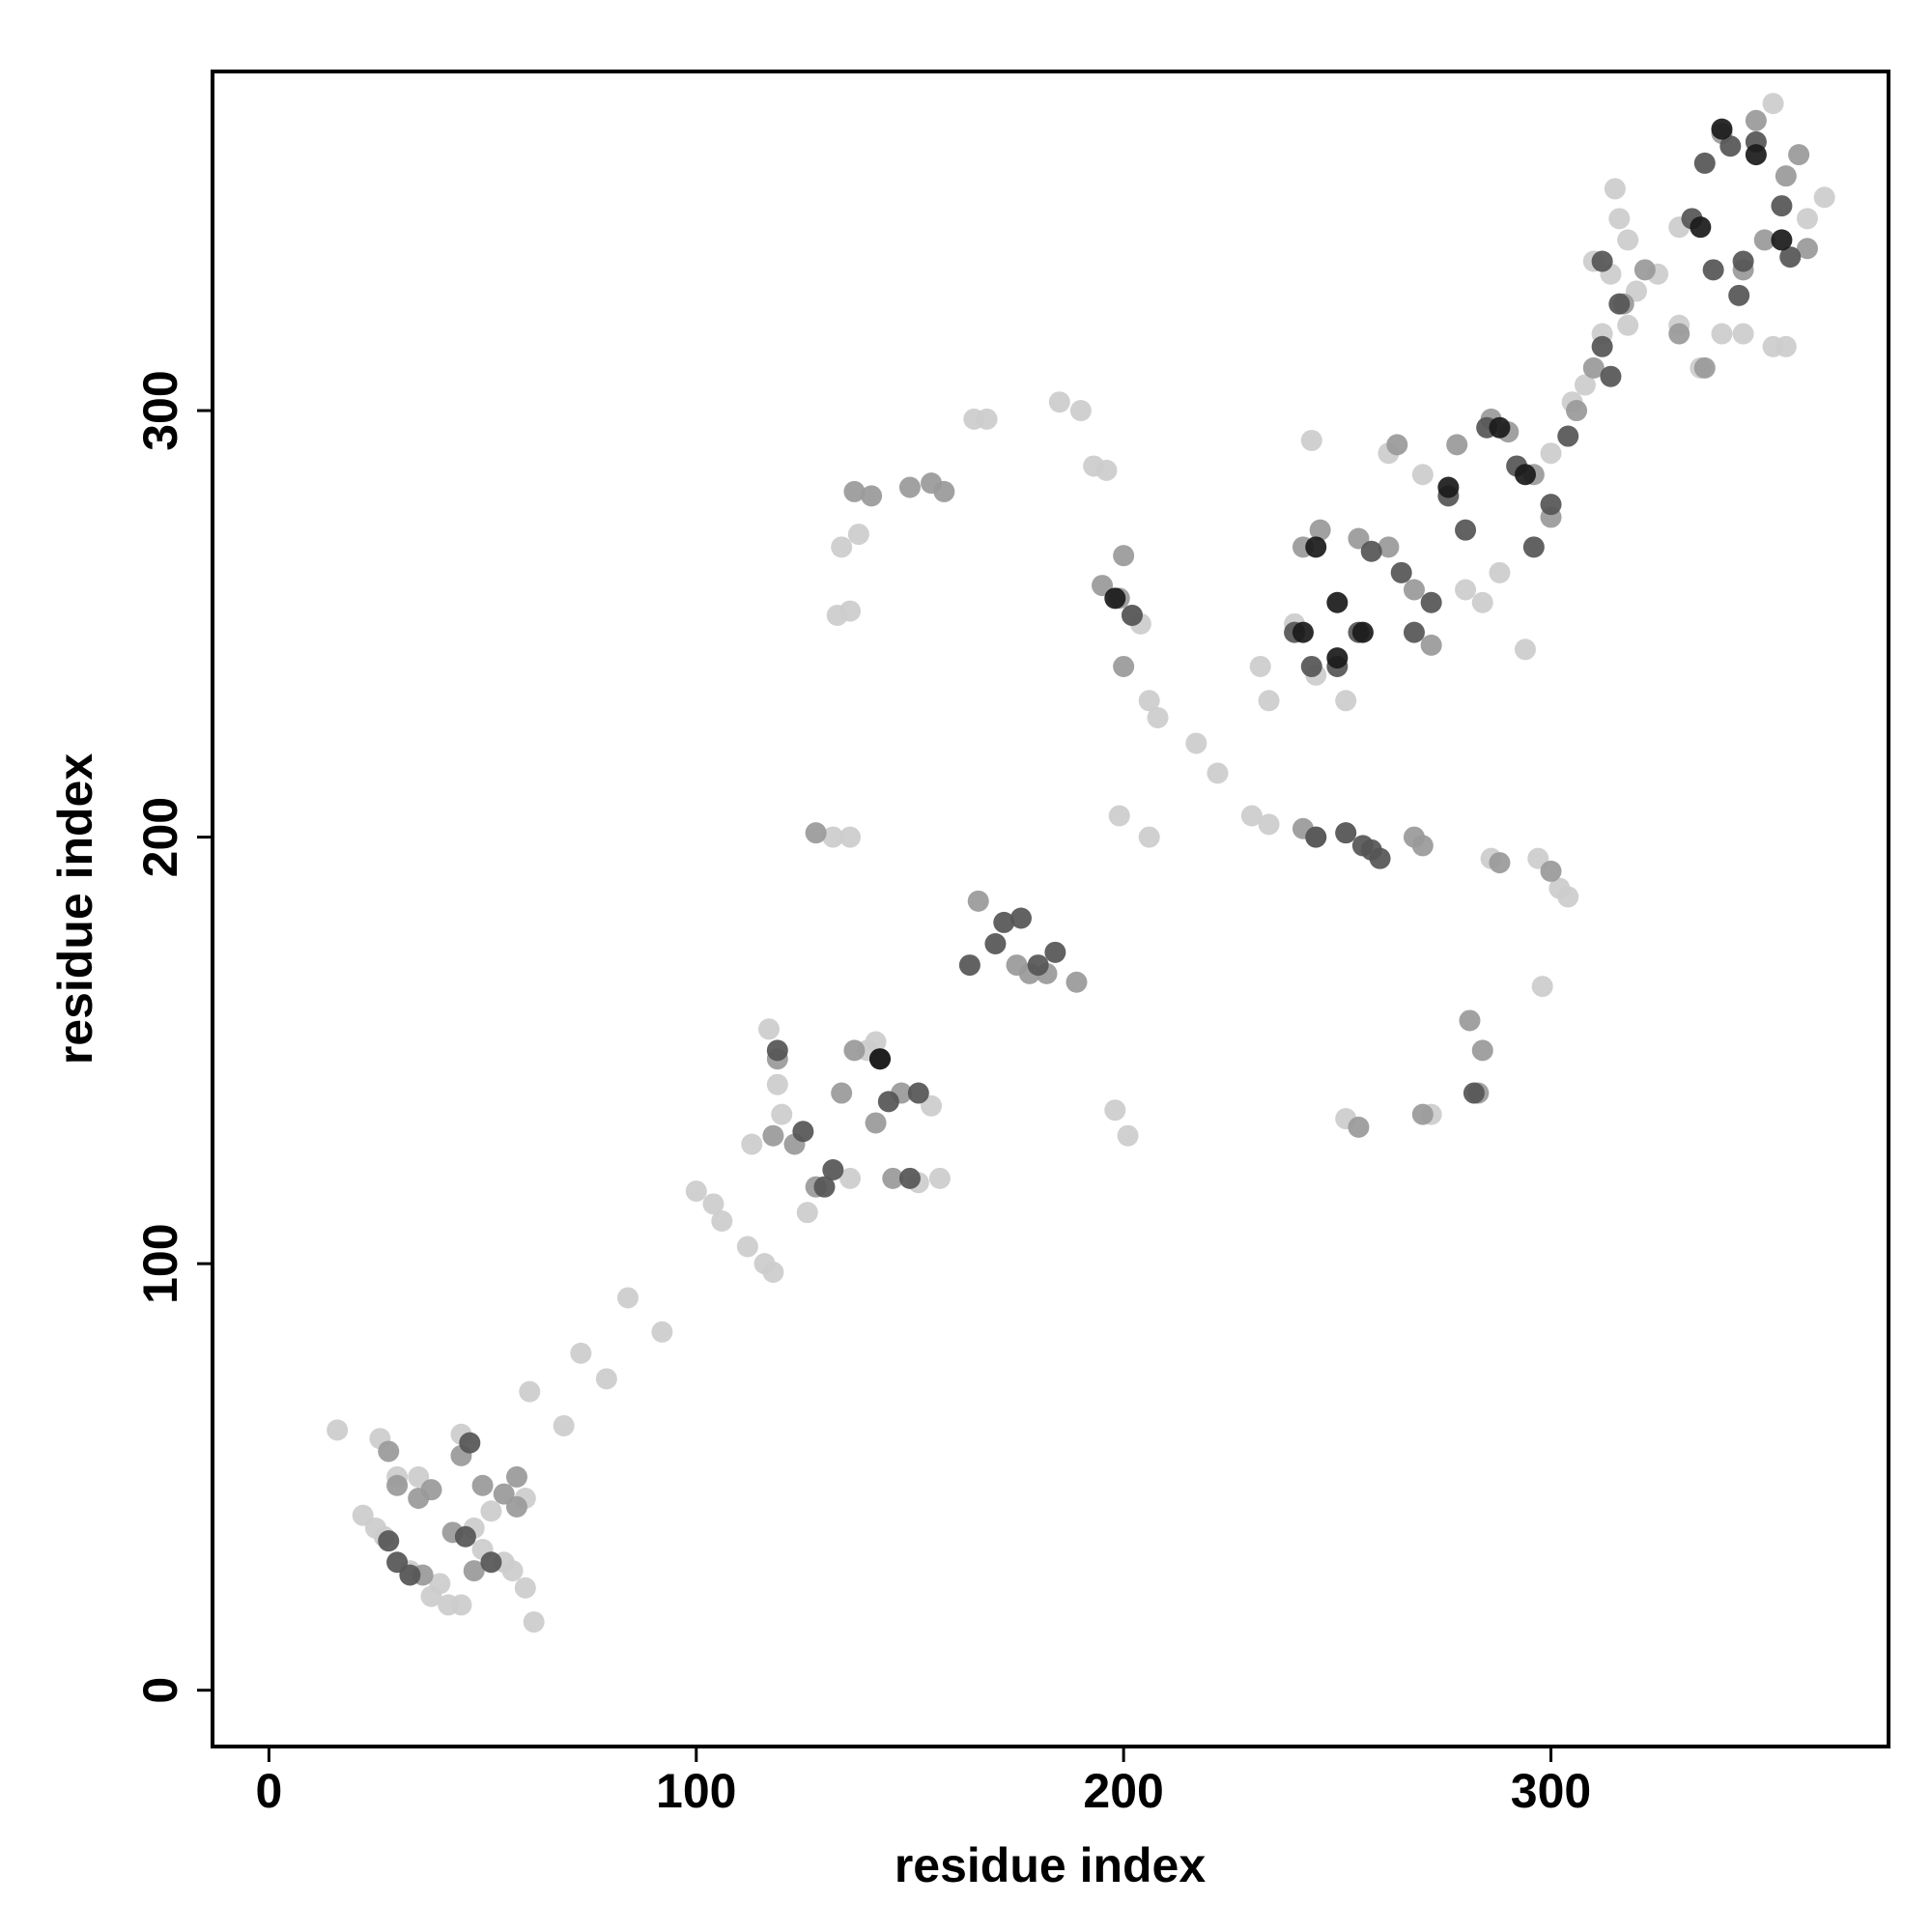 Image resolution: width=1932 pixels, height=1932 pixels. What do you see at coordinates (160, 1690) in the screenshot?
I see `y-tick-label: 0` at bounding box center [160, 1690].